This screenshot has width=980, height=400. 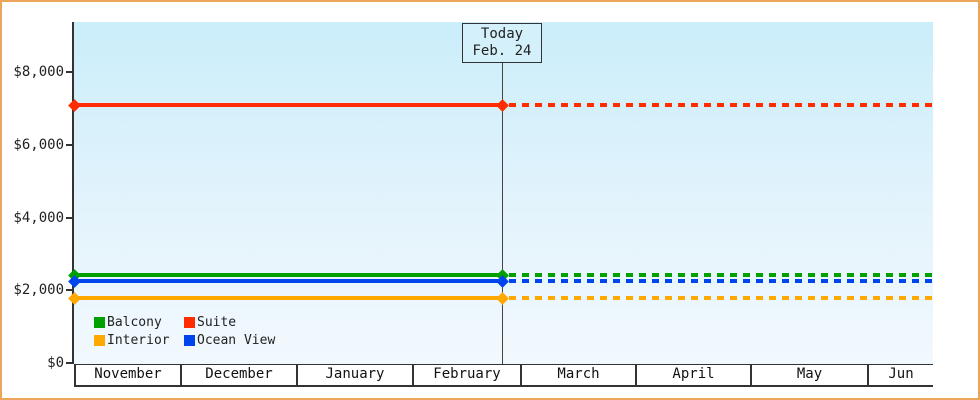 I want to click on series-line-solid-balcony, so click(x=288, y=274).